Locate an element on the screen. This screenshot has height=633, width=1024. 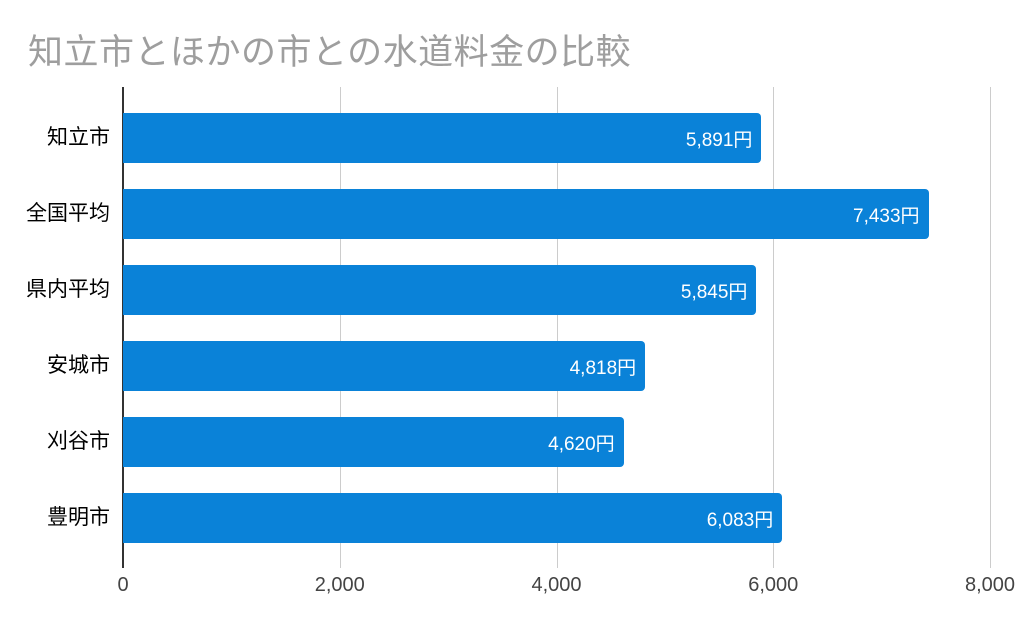
bar-value-label: 5,845円 is located at coordinates (714, 292).